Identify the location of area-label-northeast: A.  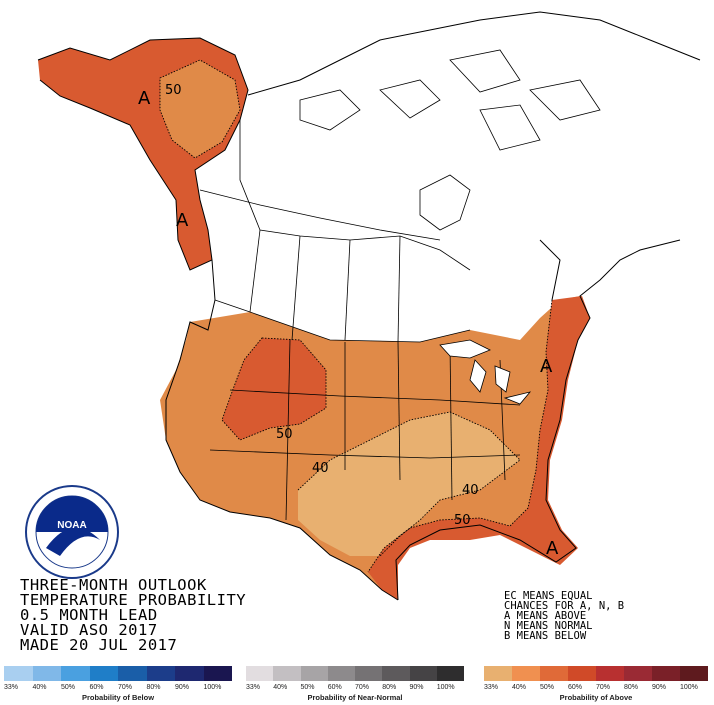
(546, 366).